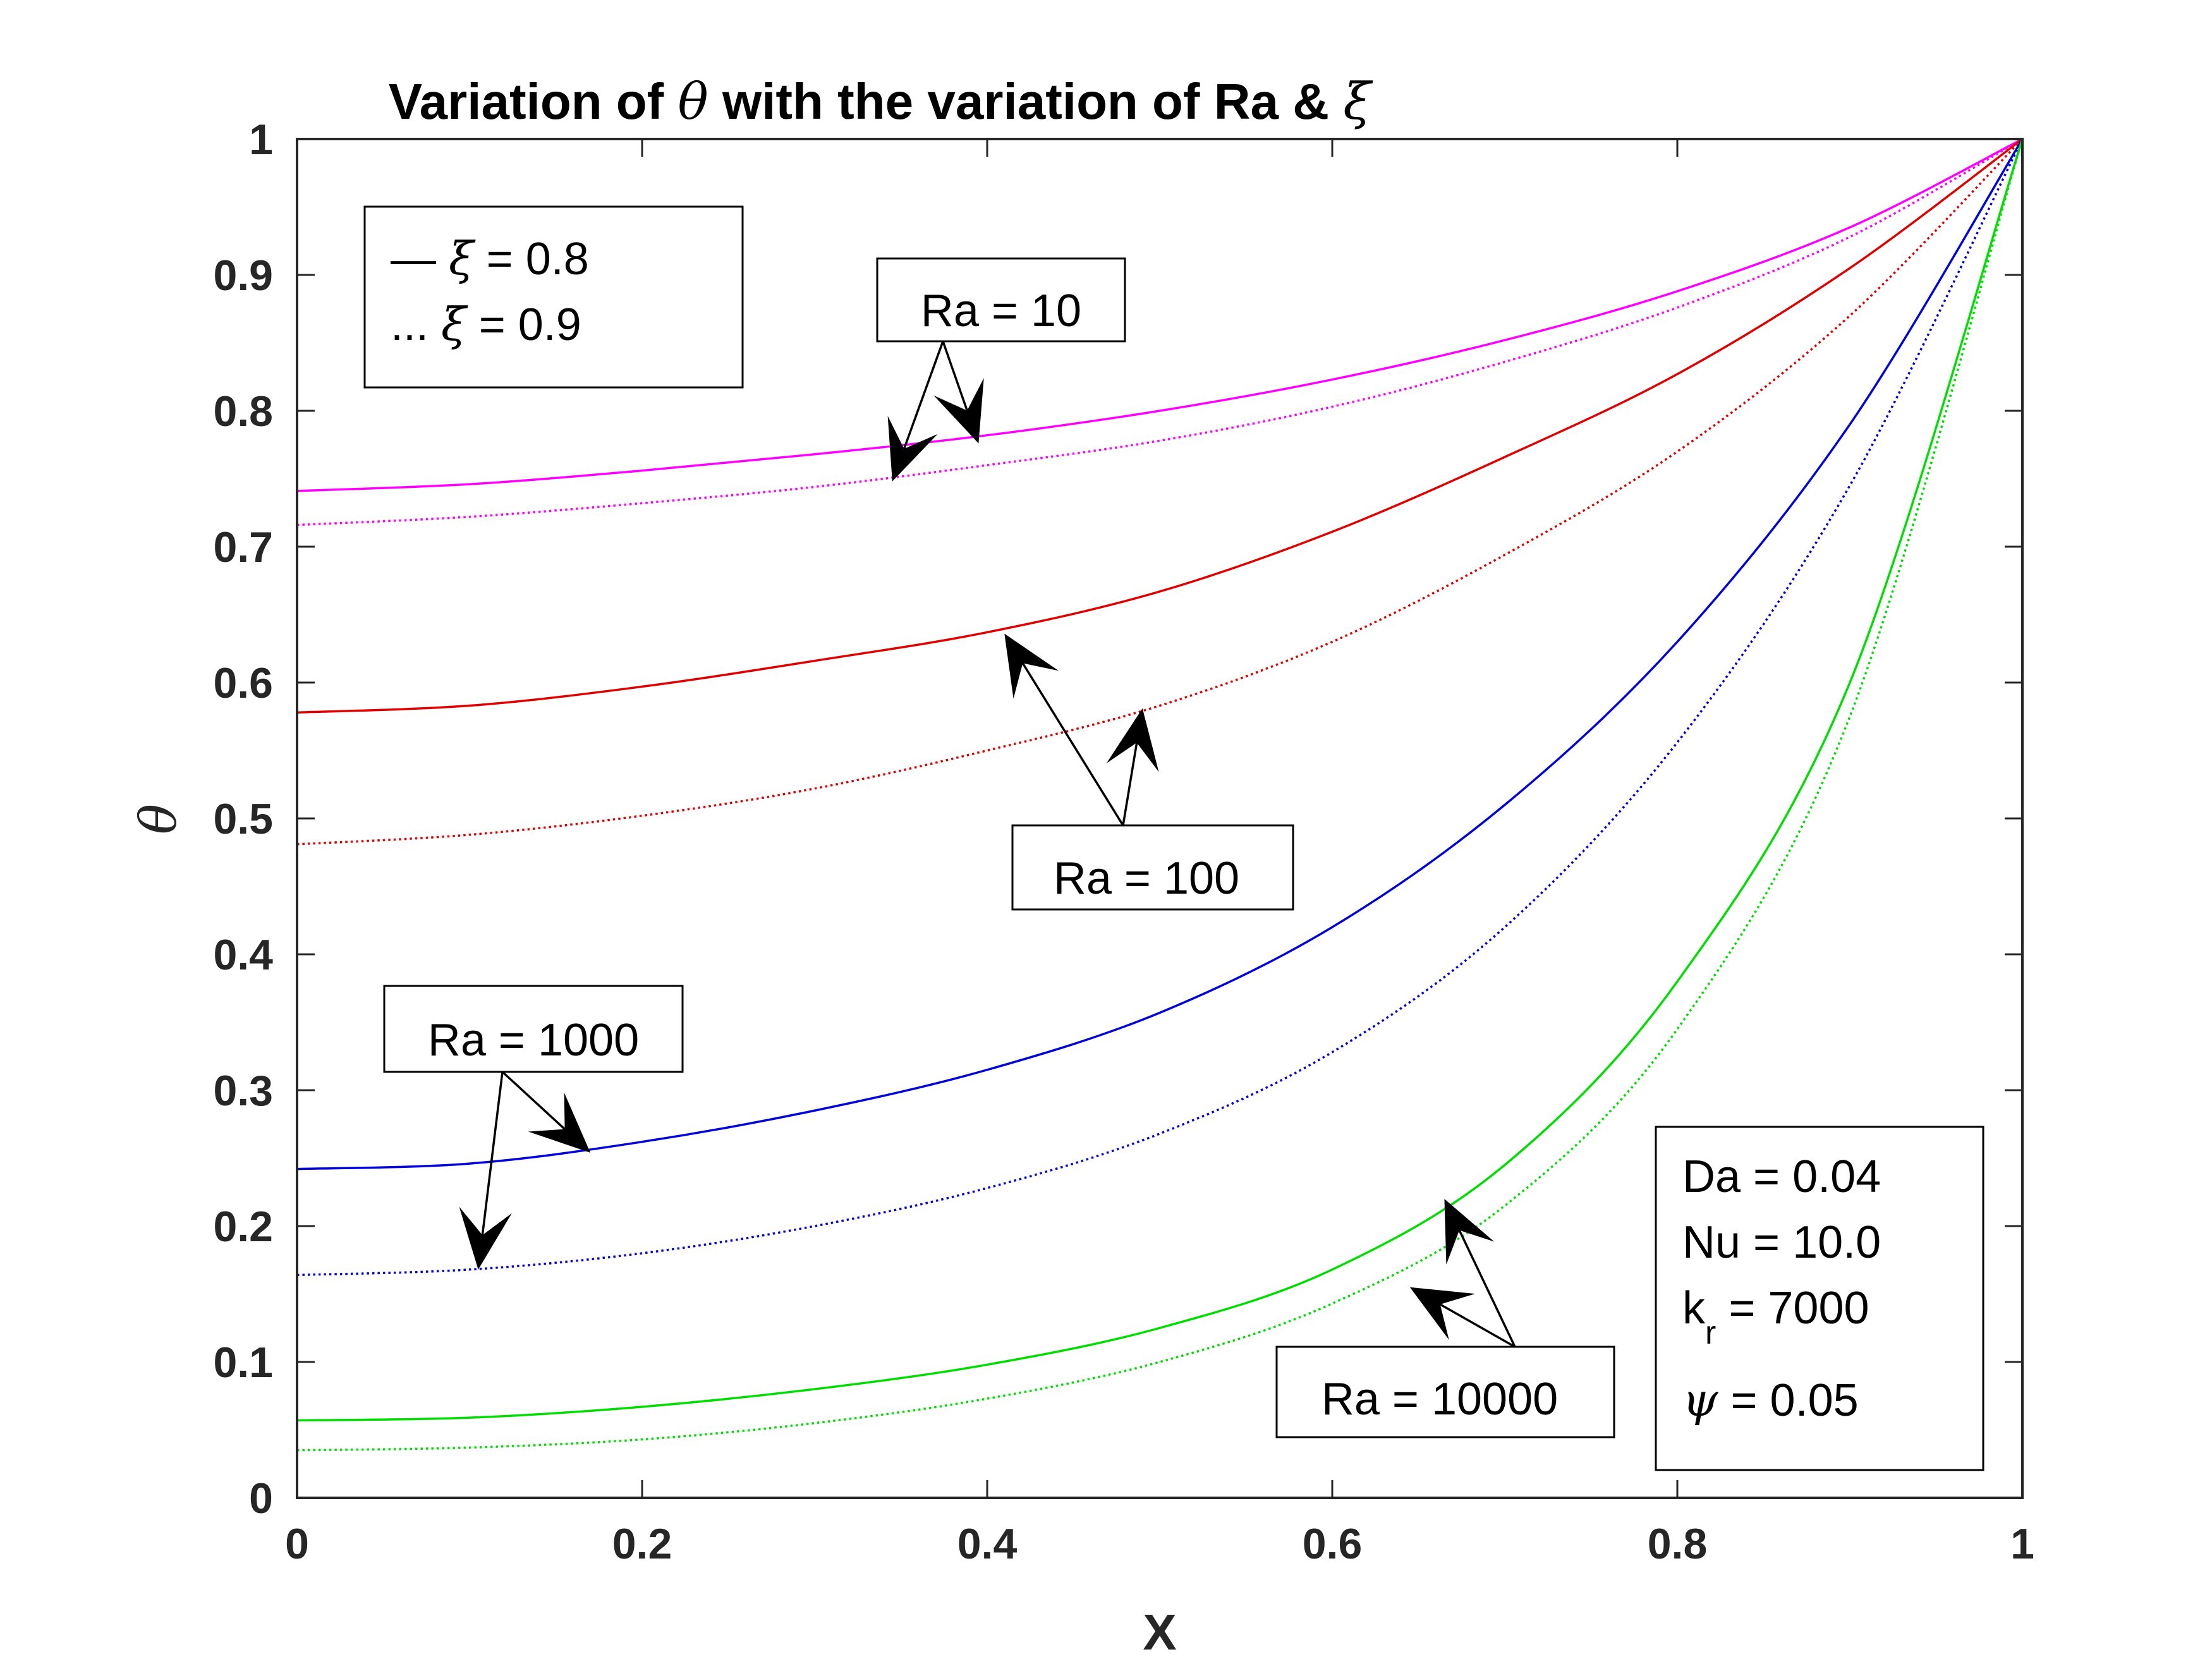 This screenshot has width=2212, height=1659. I want to click on y-tick-label: 0.3, so click(243, 1091).